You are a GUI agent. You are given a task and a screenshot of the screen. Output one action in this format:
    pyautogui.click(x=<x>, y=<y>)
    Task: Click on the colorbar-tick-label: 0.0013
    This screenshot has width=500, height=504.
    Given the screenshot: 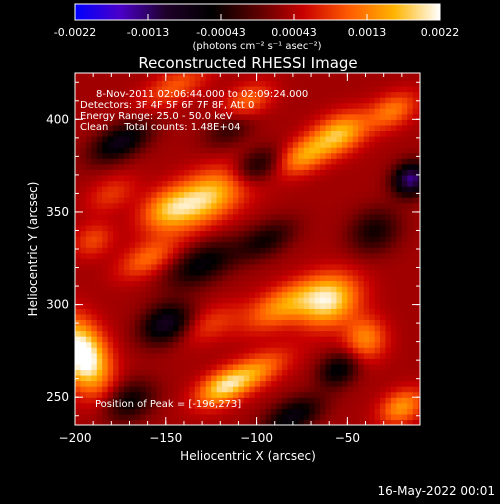 What is the action you would take?
    pyautogui.click(x=367, y=32)
    